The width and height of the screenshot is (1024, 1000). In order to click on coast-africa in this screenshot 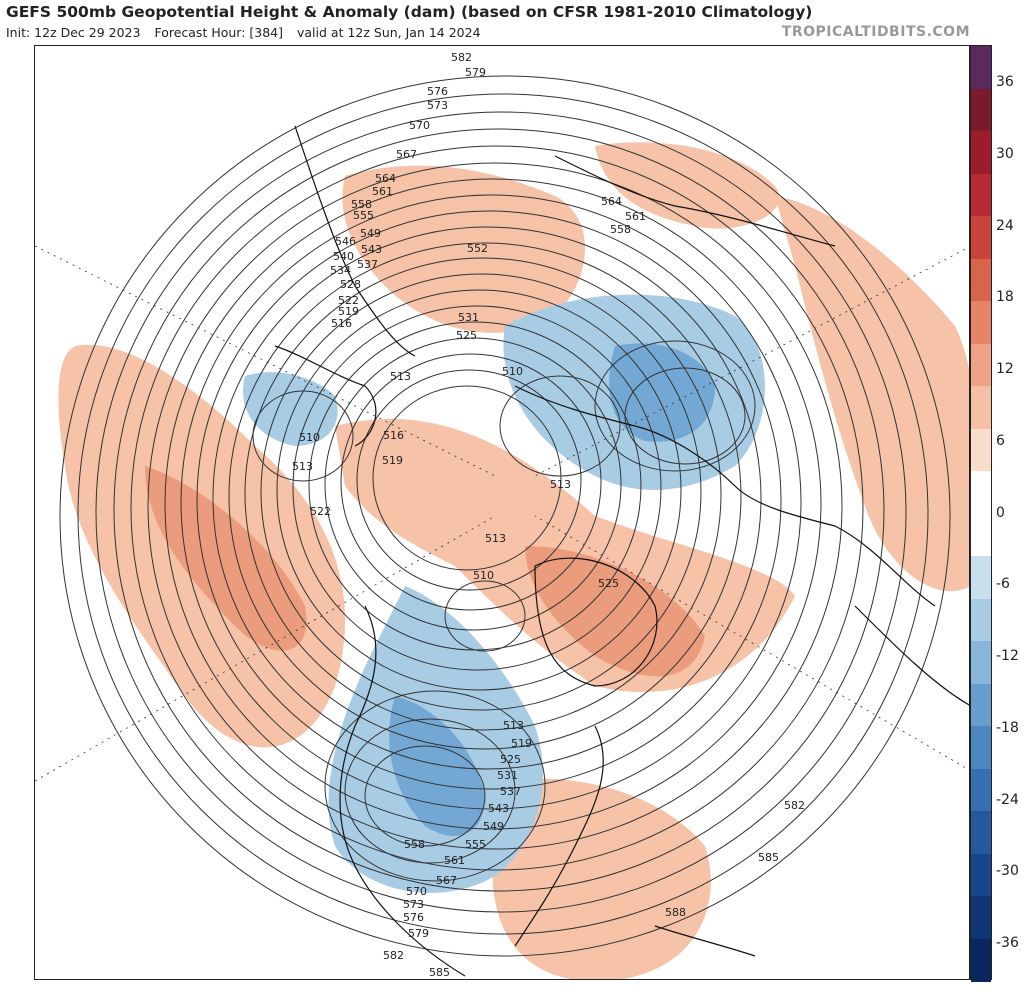, I will do `click(911, 655)`.